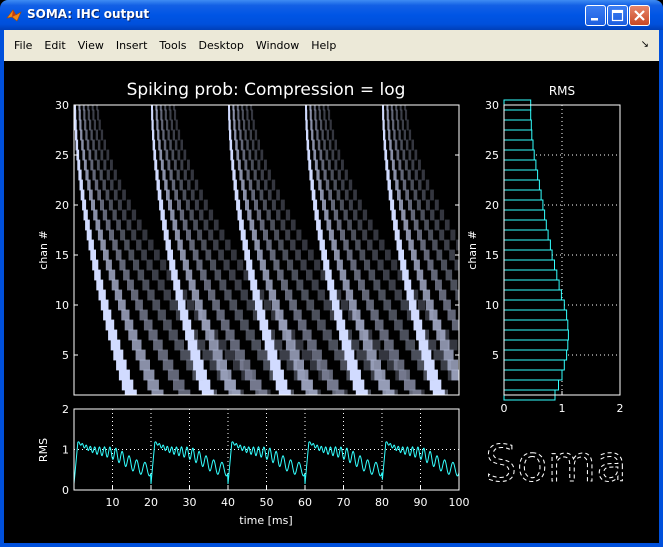 This screenshot has width=663, height=547. I want to click on menu-desktop: Desktop, so click(221, 45).